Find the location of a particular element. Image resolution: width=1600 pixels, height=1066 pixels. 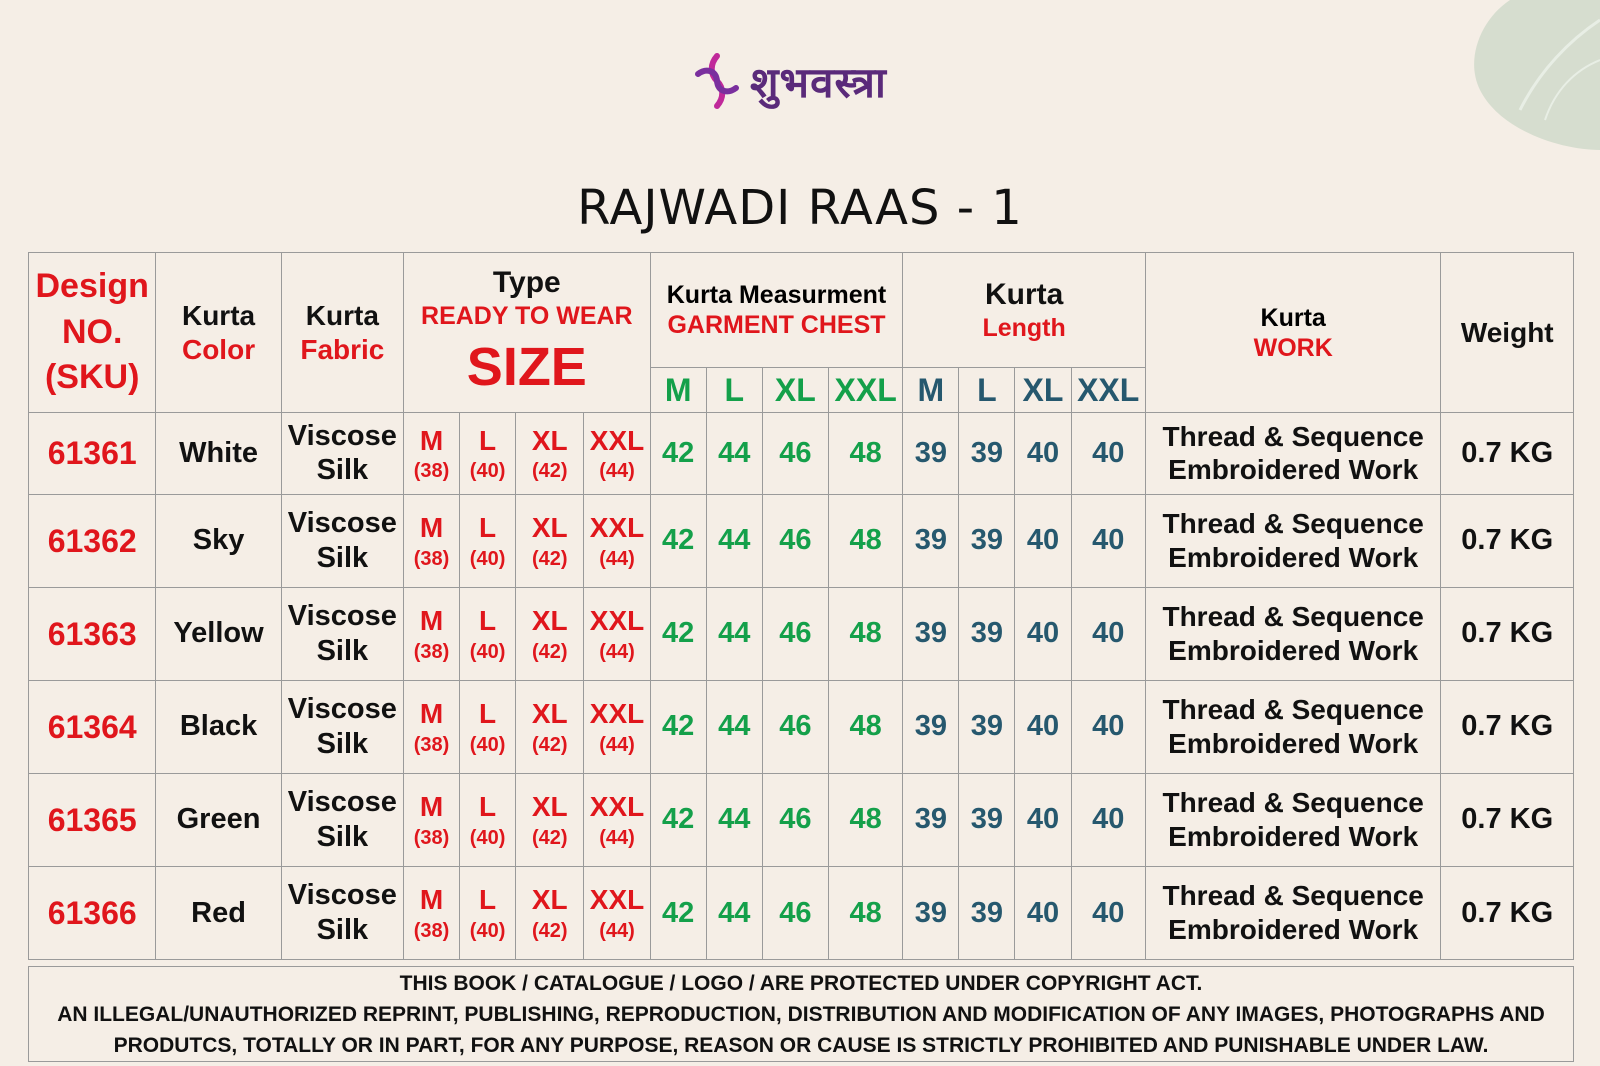

sku-cell: 61362 is located at coordinates (92, 540).